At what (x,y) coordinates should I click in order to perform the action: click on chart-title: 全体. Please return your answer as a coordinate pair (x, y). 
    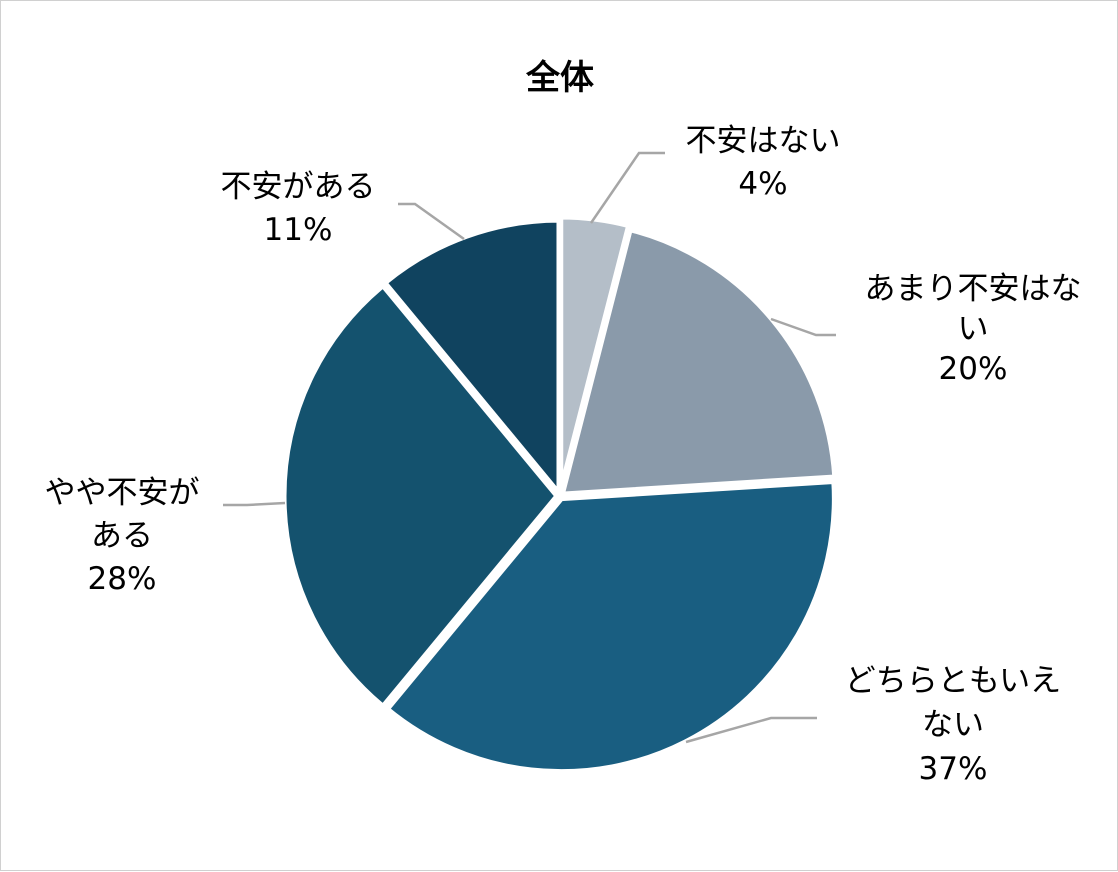
    Looking at the image, I should click on (559, 78).